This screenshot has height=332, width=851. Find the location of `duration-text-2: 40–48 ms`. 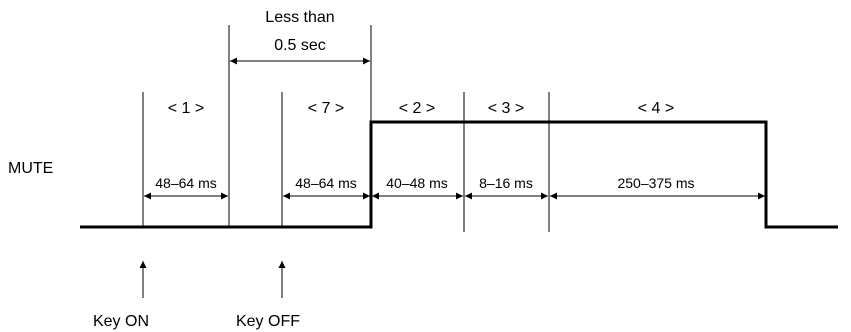

duration-text-2: 40–48 ms is located at coordinates (416, 183).